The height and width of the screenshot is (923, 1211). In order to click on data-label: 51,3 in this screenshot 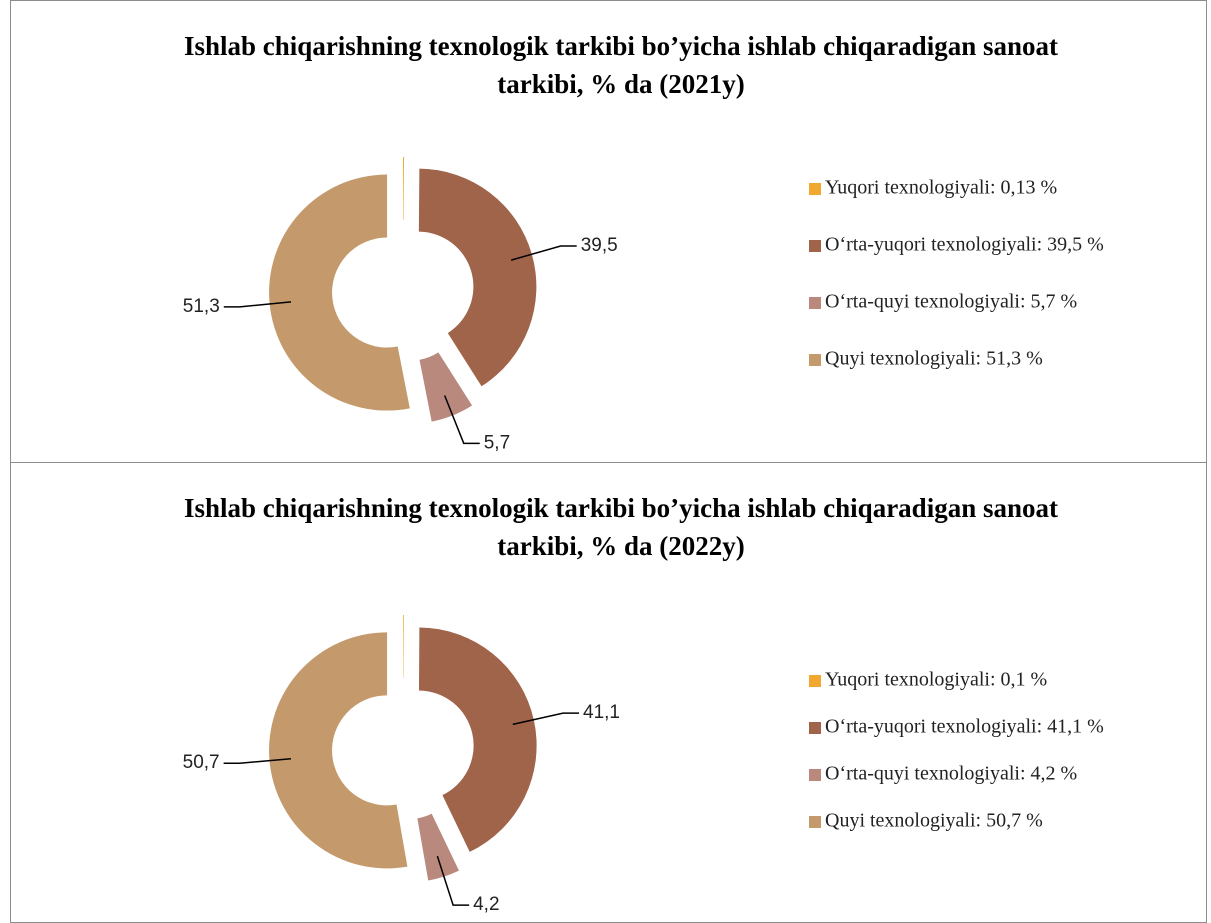, I will do `click(201, 306)`.